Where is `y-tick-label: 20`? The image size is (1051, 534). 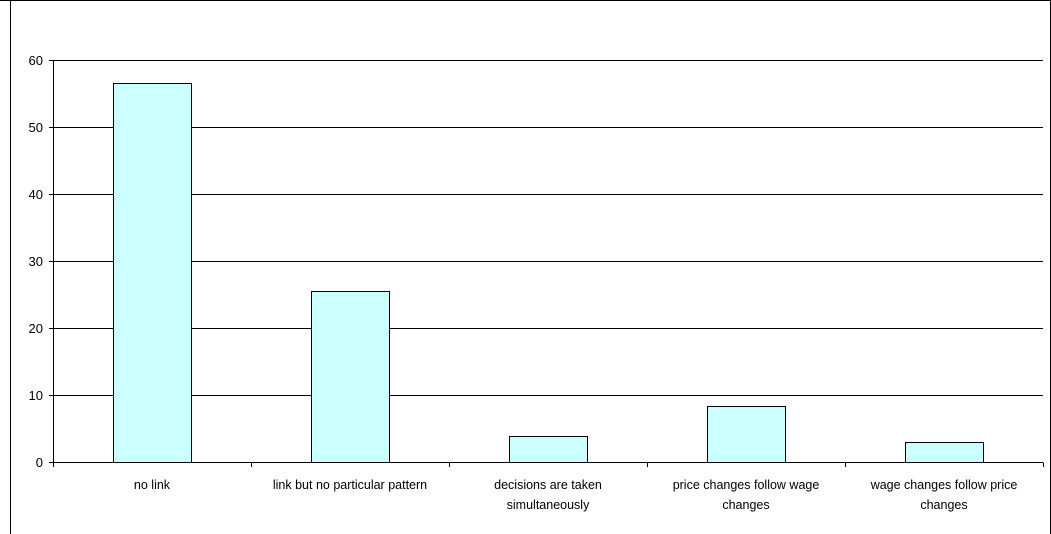 y-tick-label: 20 is located at coordinates (36, 328).